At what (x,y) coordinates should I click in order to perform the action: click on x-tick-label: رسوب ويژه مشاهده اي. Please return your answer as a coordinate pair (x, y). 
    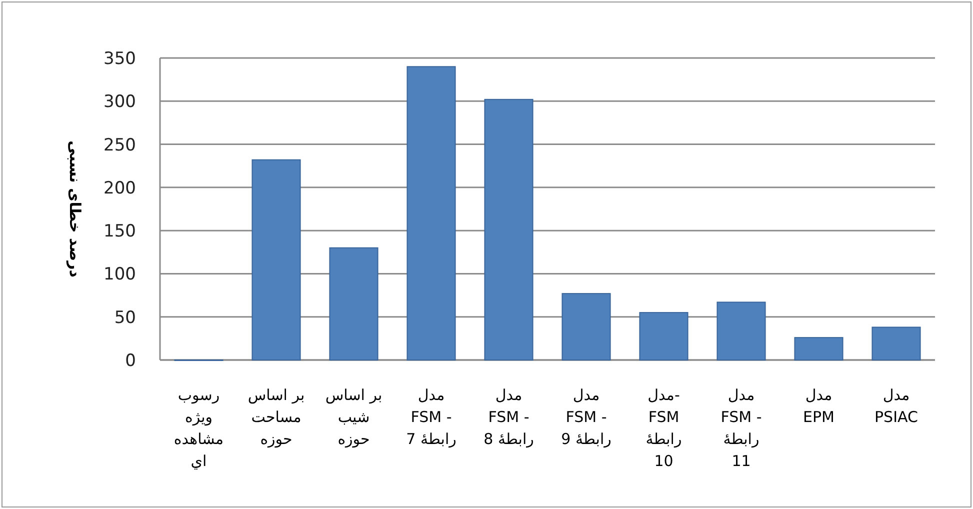
    Looking at the image, I should click on (199, 428).